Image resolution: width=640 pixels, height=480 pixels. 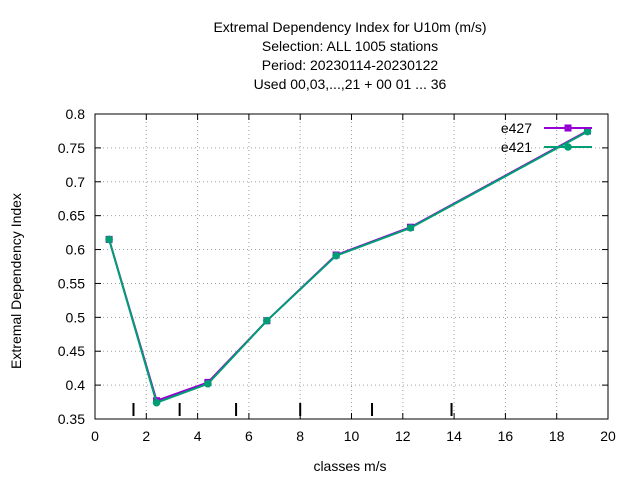 What do you see at coordinates (516, 147) in the screenshot?
I see `legend-label-e421: e421` at bounding box center [516, 147].